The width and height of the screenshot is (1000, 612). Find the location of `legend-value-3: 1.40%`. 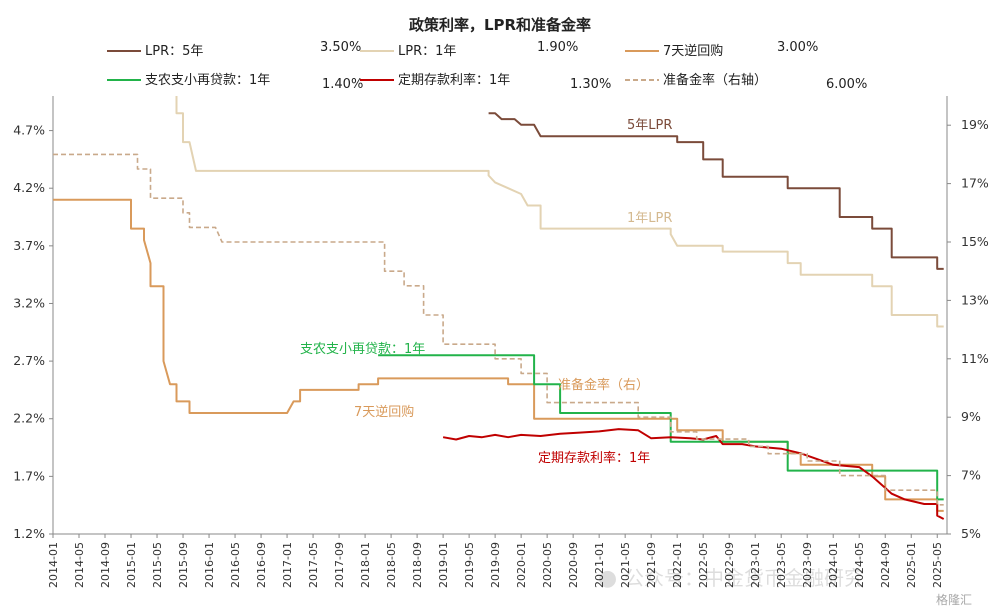

legend-value-3: 1.40% is located at coordinates (342, 84).